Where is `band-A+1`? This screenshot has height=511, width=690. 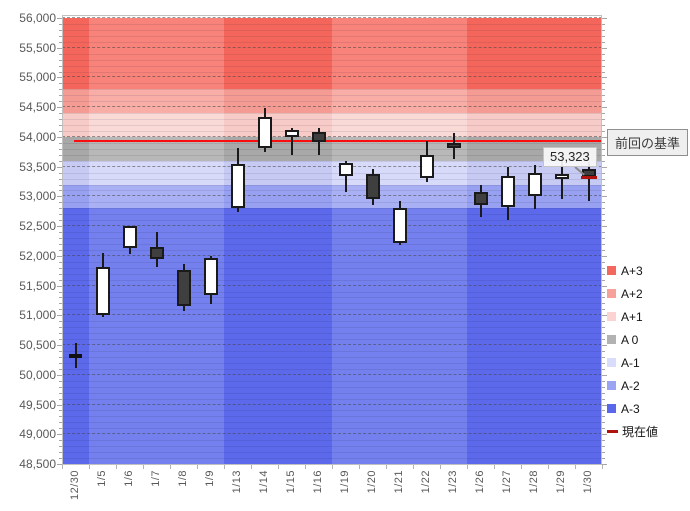 band-A+1 is located at coordinates (156, 125).